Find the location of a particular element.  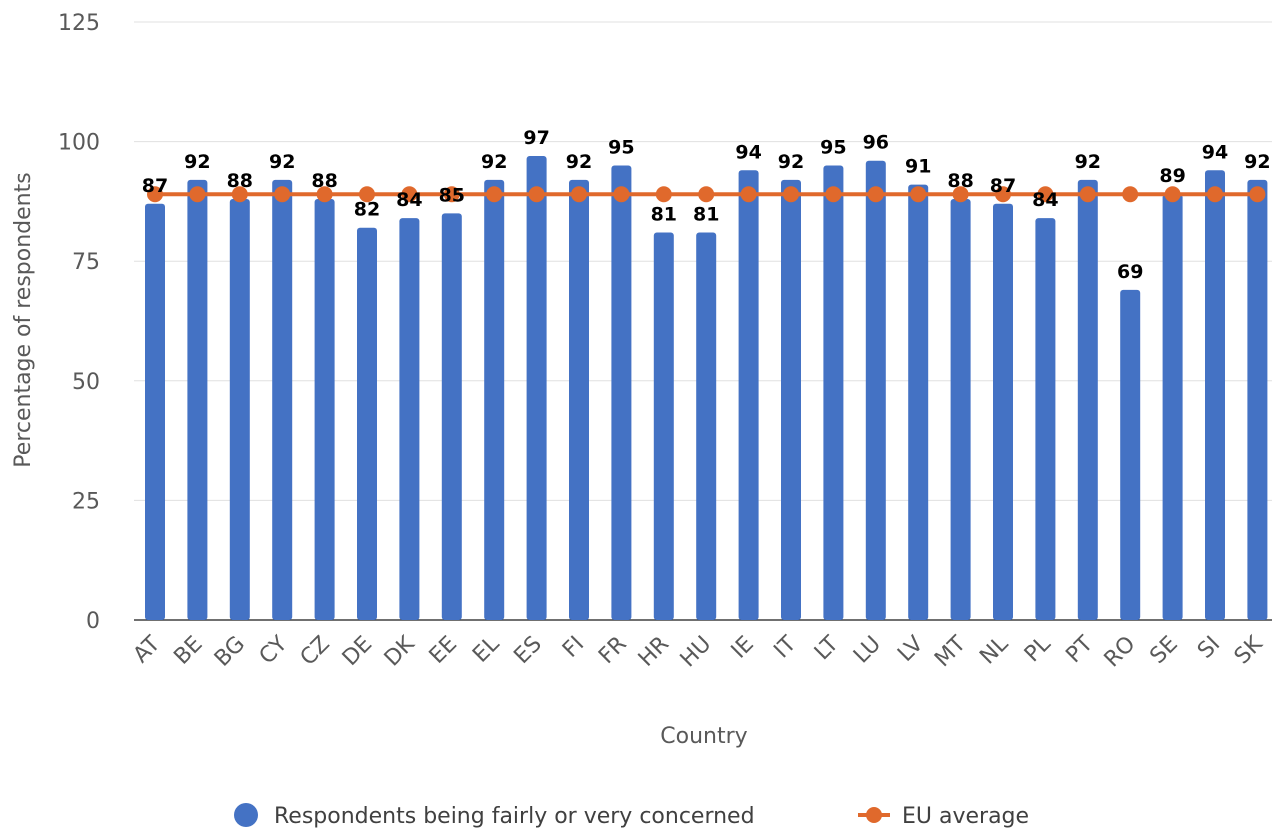

bar-se is located at coordinates (1172, 407).